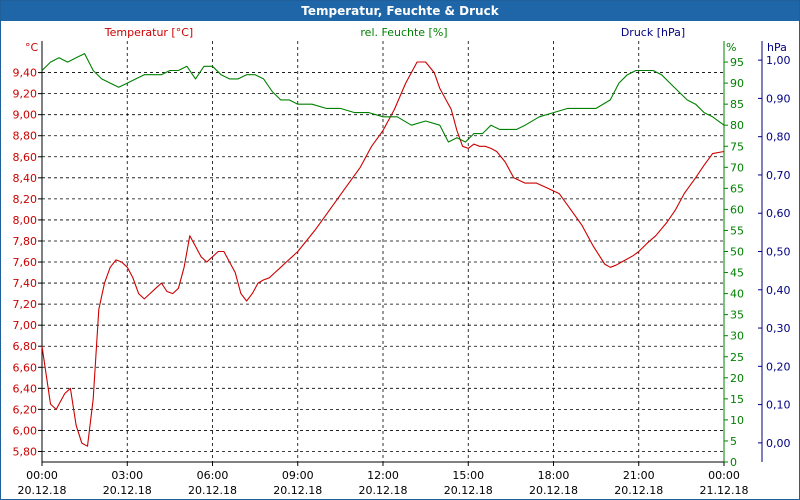 This screenshot has width=800, height=500. What do you see at coordinates (127, 475) in the screenshot?
I see `x-tick-time-label: 03:00` at bounding box center [127, 475].